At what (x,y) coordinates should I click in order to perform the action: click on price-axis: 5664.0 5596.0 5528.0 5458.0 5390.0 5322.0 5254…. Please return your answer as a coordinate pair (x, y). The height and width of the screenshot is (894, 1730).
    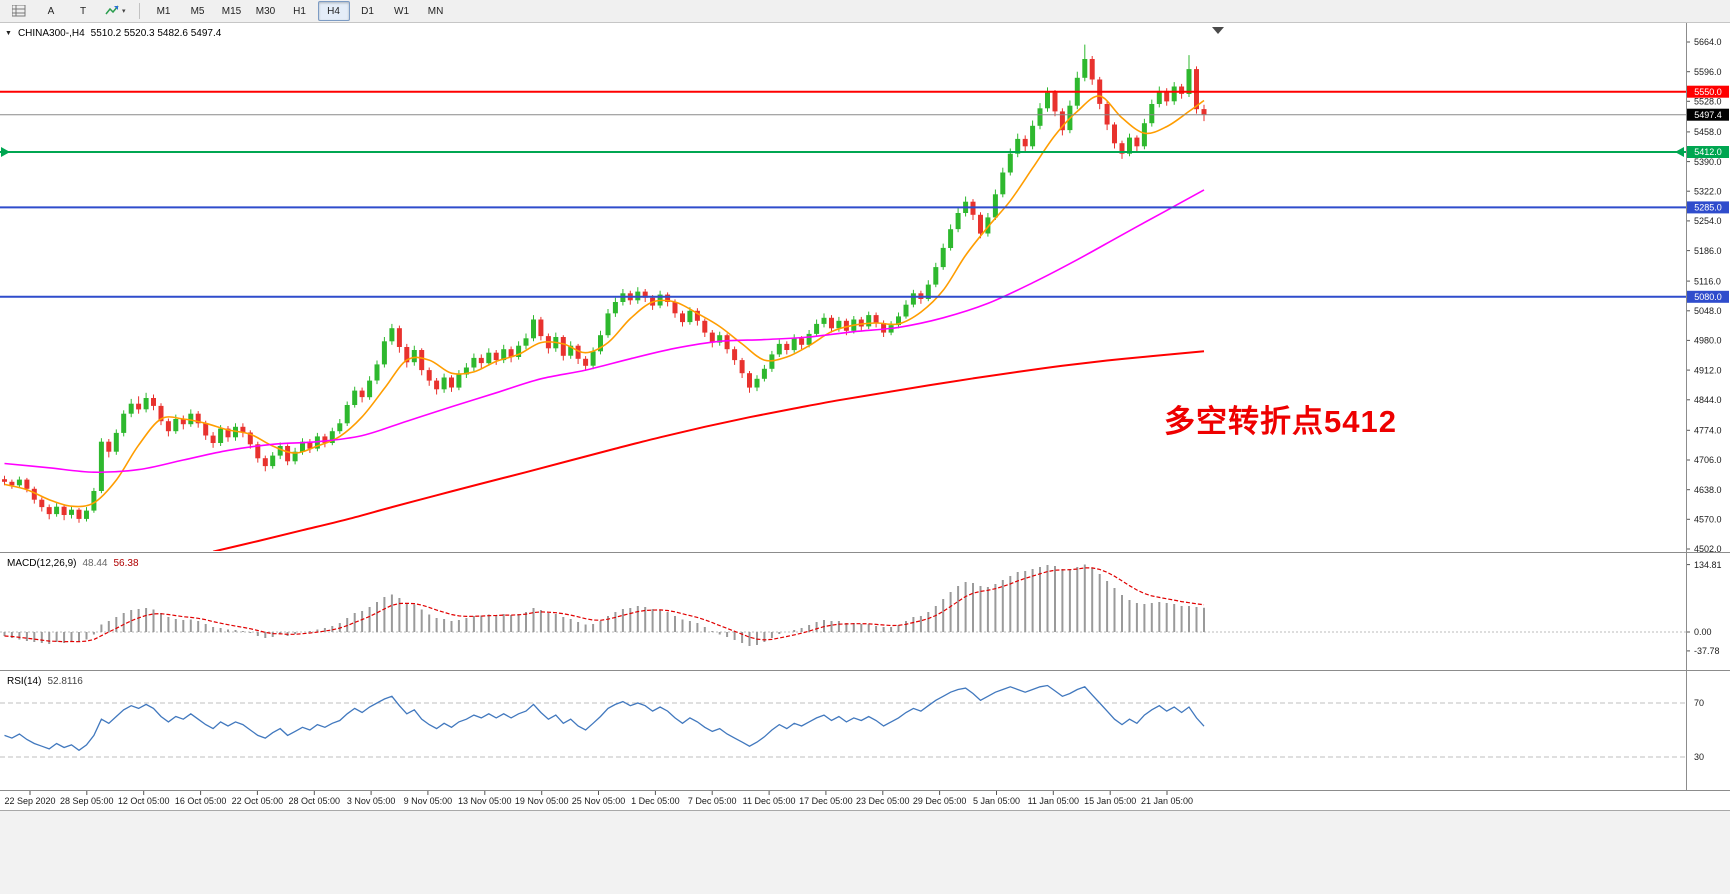
    Looking at the image, I should click on (1704, 295).